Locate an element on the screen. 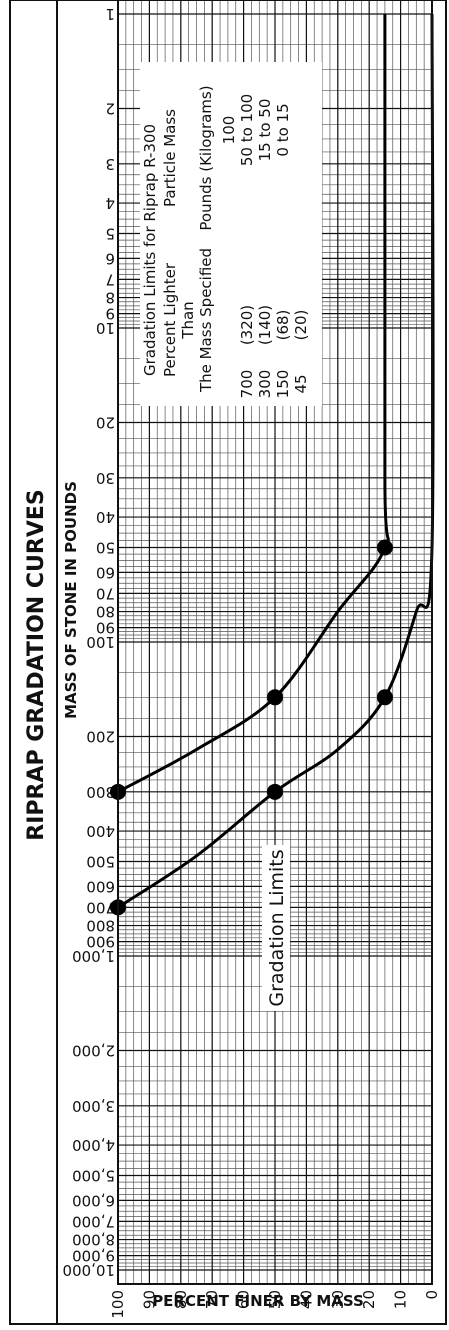  x-tick-label: 4,000 is located at coordinates (93, 1145).